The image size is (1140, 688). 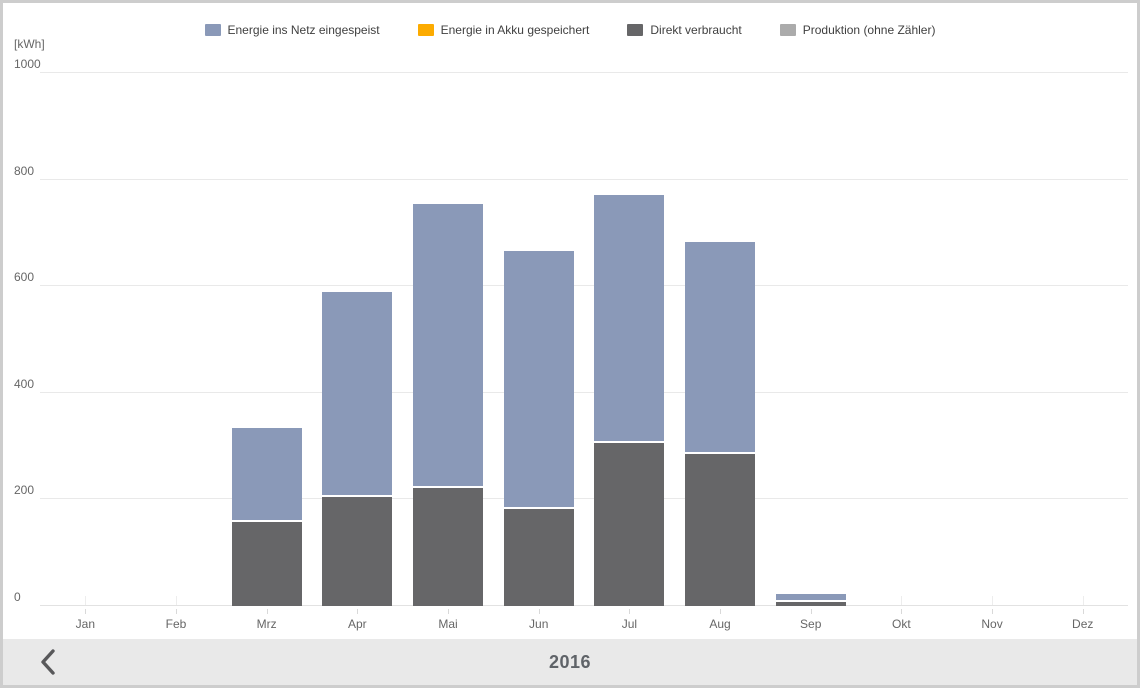 I want to click on y-axis-labels: 0 200 400 600 800 1000, so click(x=34, y=332).